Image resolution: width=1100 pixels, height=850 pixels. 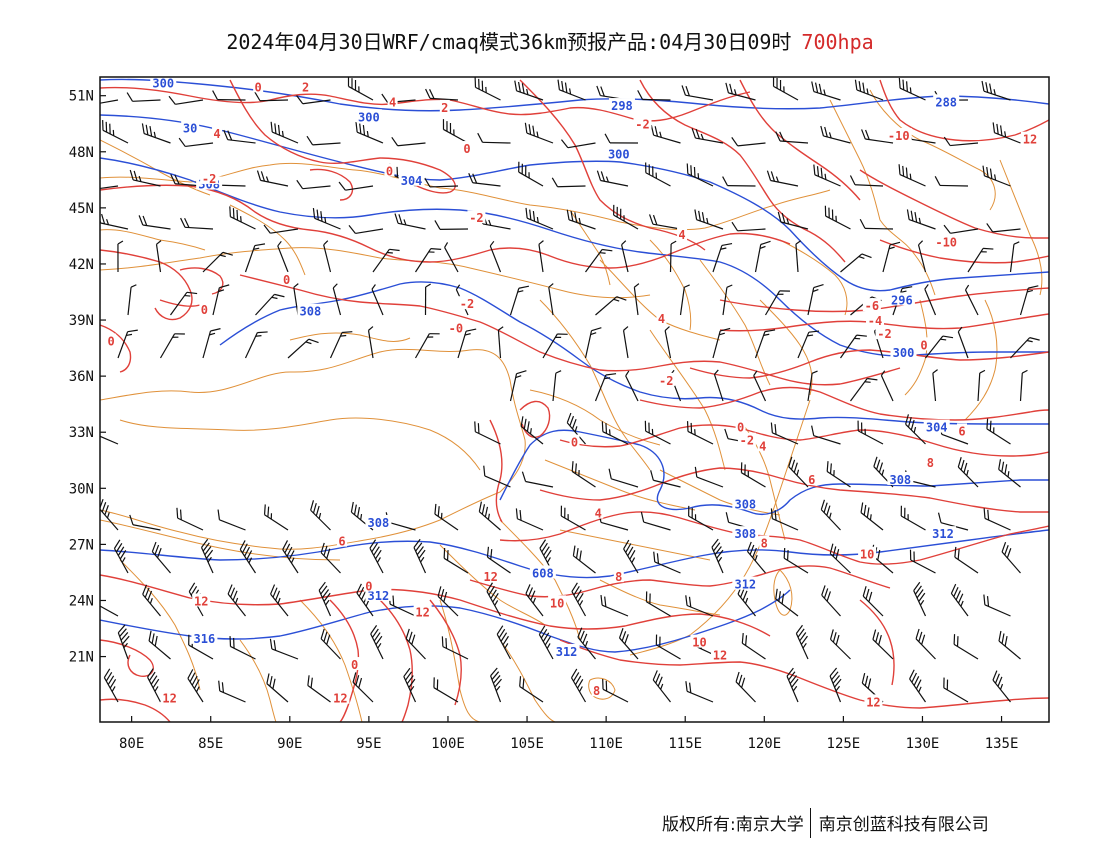 What do you see at coordinates (210, 744) in the screenshot?
I see `lon-tick-label: 85E` at bounding box center [210, 744].